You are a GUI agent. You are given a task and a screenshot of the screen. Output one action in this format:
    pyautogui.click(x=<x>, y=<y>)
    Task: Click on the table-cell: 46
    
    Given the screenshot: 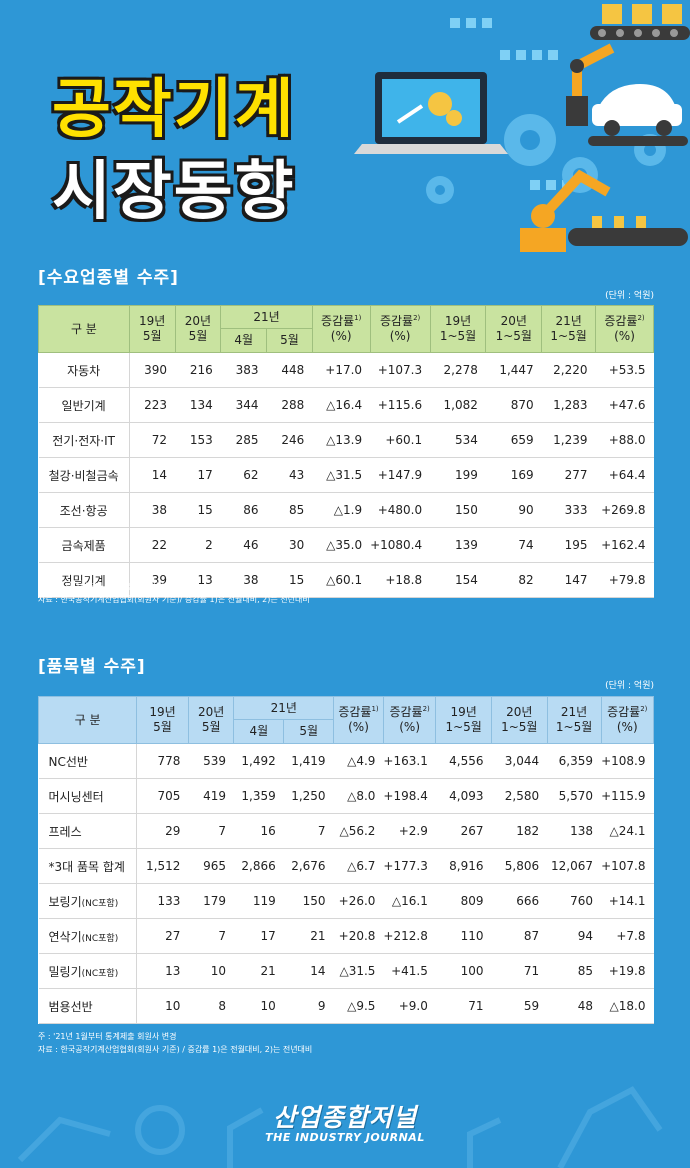 What is the action you would take?
    pyautogui.click(x=243, y=545)
    